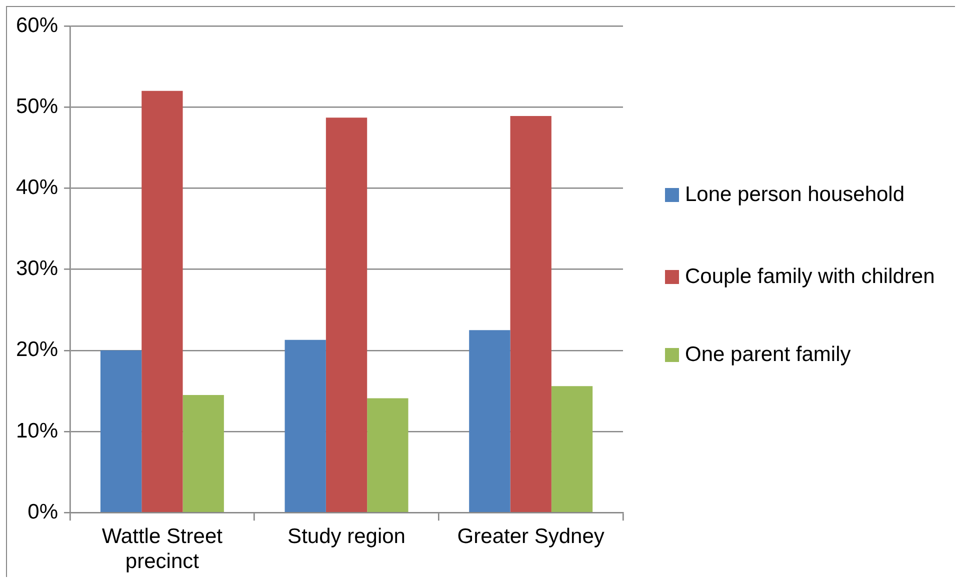  Describe the element at coordinates (37, 268) in the screenshot. I see `y-tick-label: 30%` at that location.